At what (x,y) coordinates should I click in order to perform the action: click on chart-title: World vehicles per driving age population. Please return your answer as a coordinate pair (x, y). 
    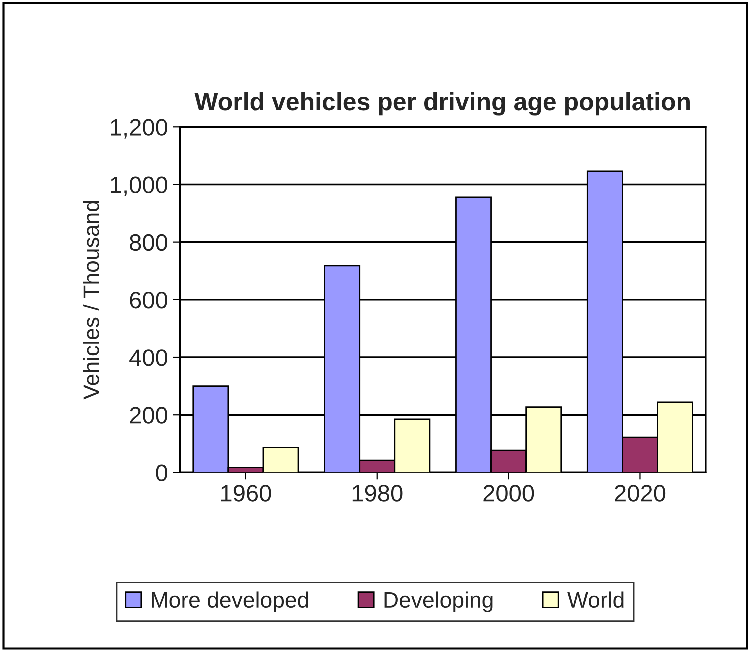
    Looking at the image, I should click on (442, 104).